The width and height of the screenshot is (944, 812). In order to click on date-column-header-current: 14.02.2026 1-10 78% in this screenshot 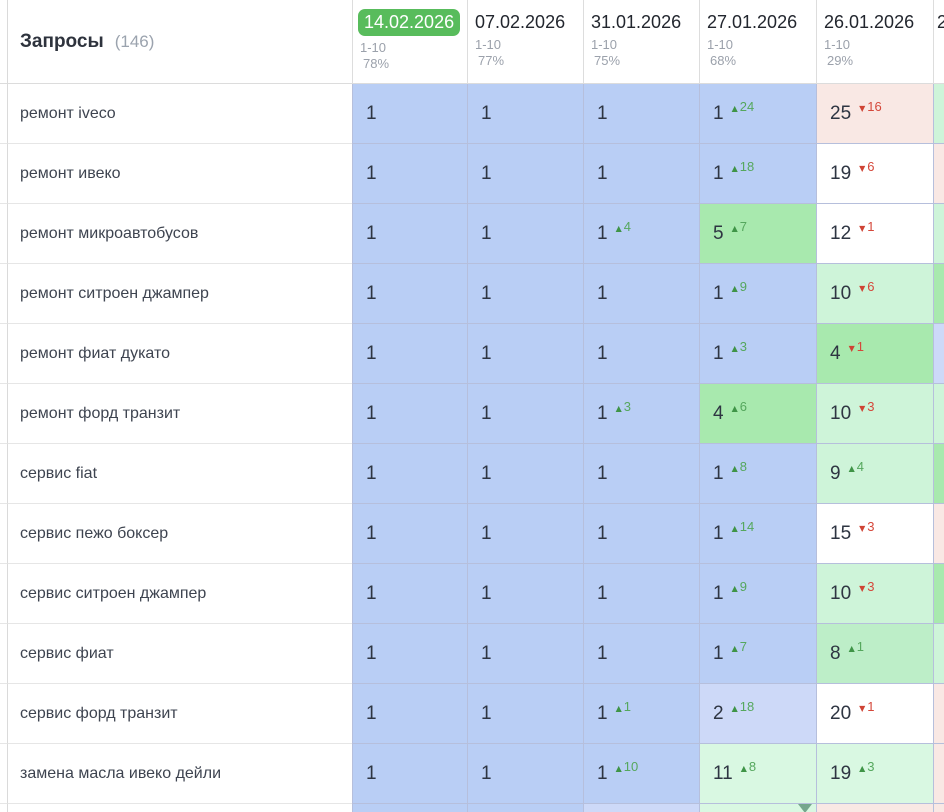, I will do `click(409, 42)`.